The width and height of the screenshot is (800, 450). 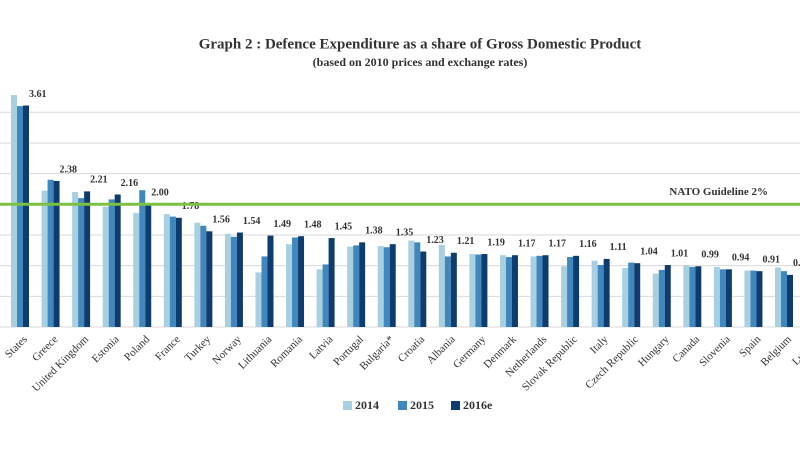 I want to click on x-tick-label: Turkey, so click(x=198, y=348).